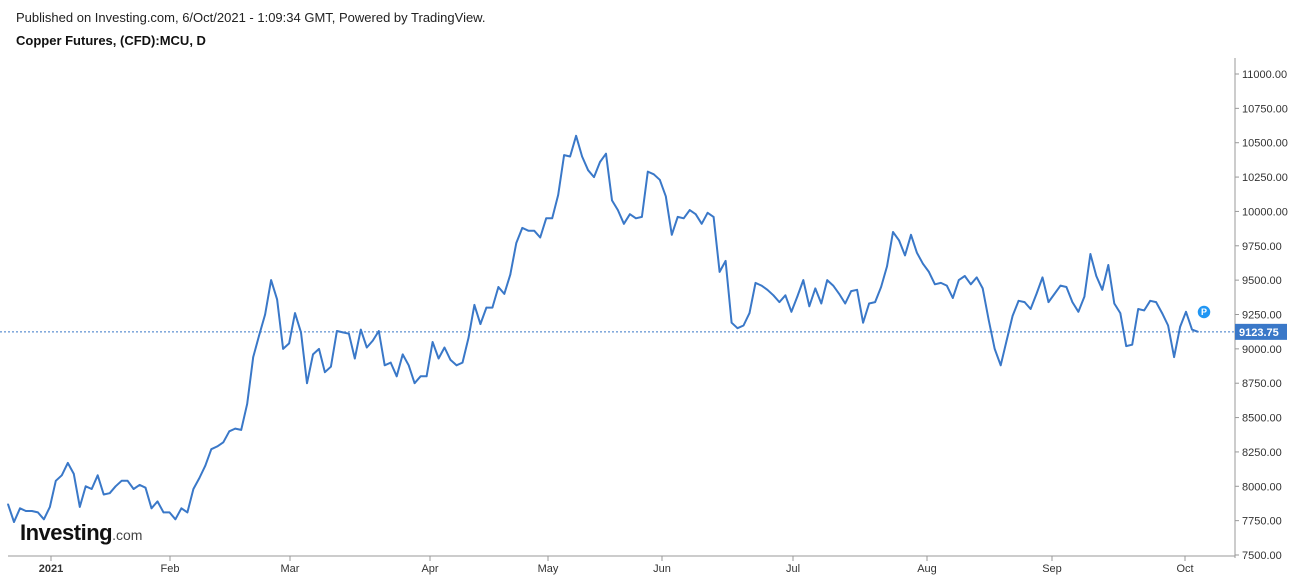  I want to click on marker-badge: P, so click(1204, 312).